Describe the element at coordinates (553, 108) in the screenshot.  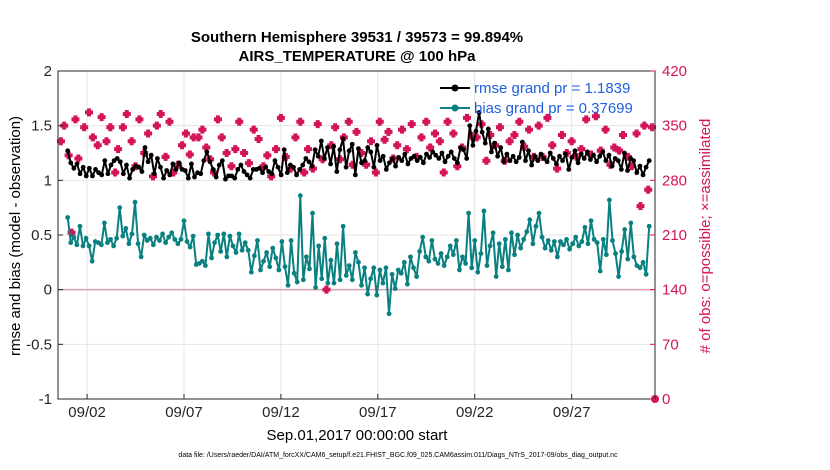
I see `legend-bias-label: bias grand pr = 0.37699` at that location.